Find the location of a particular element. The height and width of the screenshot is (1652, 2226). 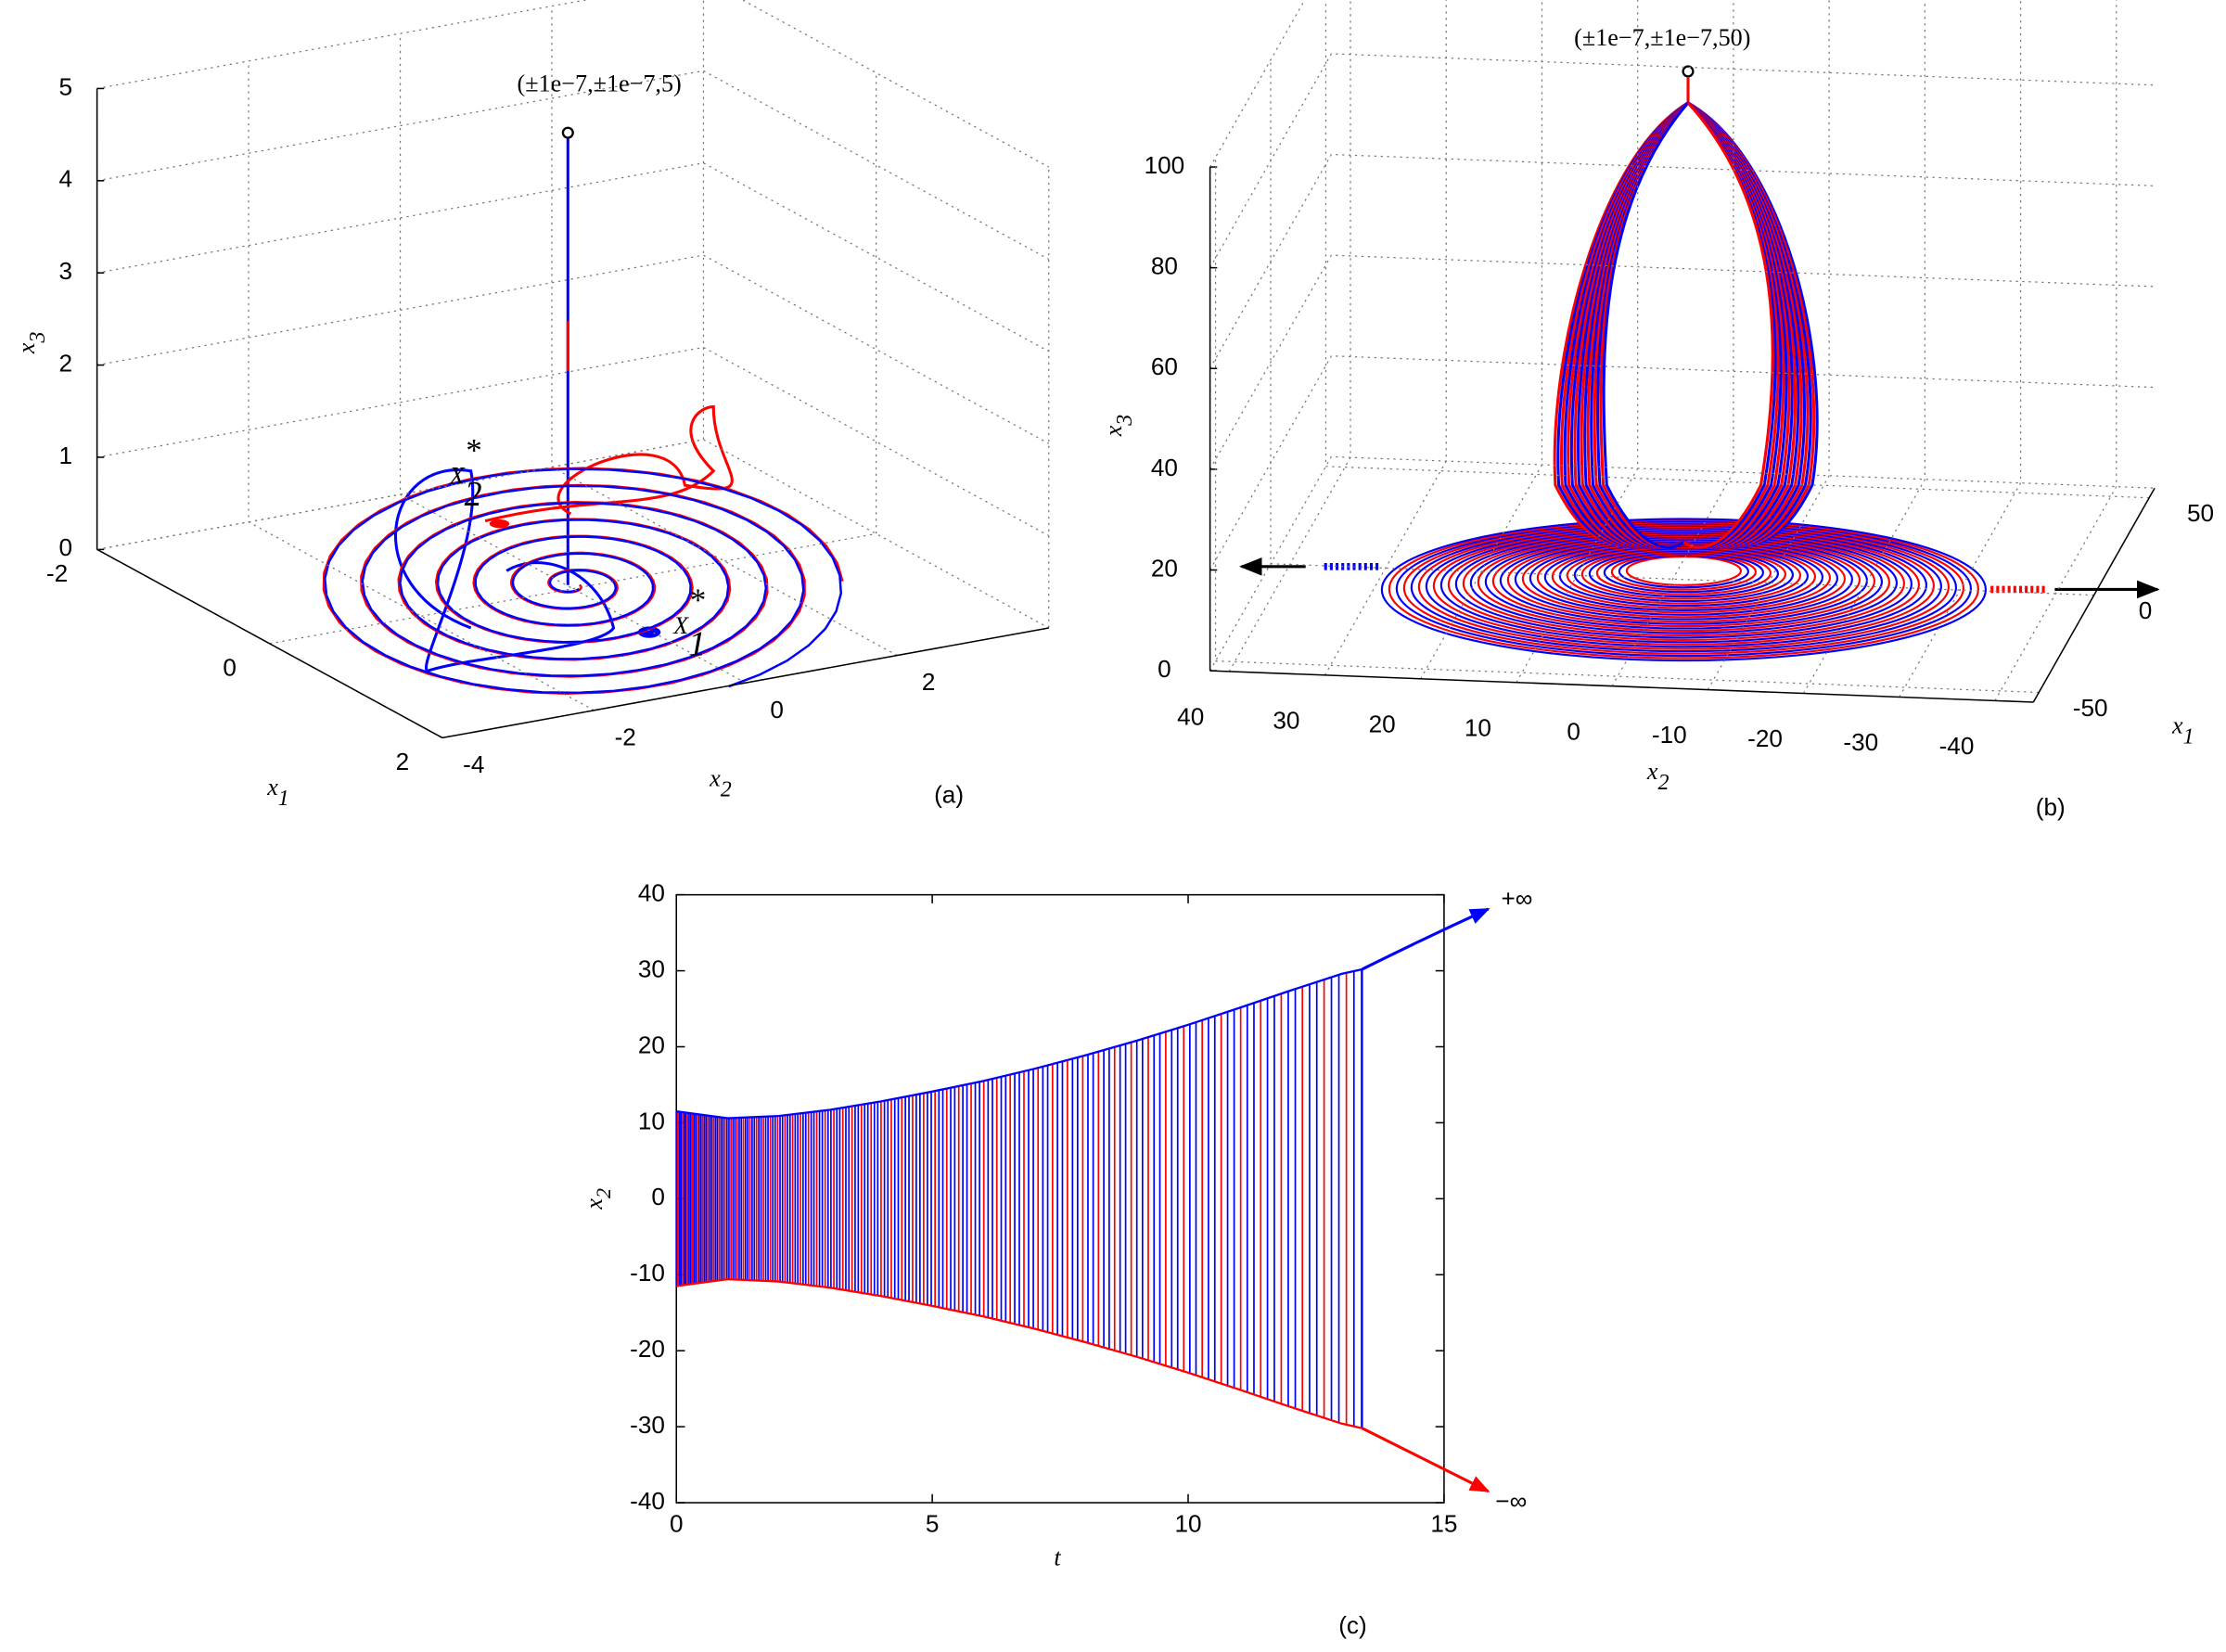

y-tick-label: 20 is located at coordinates (651, 1044).